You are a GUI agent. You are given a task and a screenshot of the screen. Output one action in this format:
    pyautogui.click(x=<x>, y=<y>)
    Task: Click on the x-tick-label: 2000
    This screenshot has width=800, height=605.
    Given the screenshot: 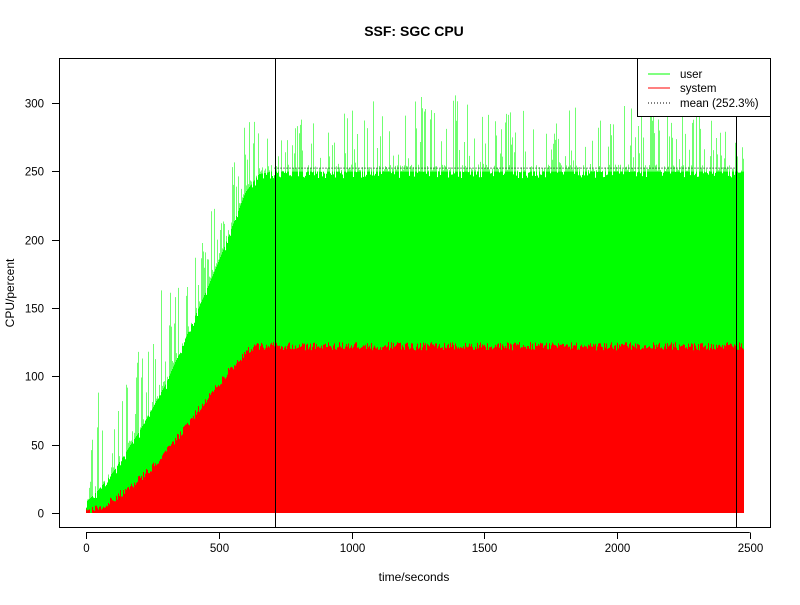 What is the action you would take?
    pyautogui.click(x=618, y=549)
    